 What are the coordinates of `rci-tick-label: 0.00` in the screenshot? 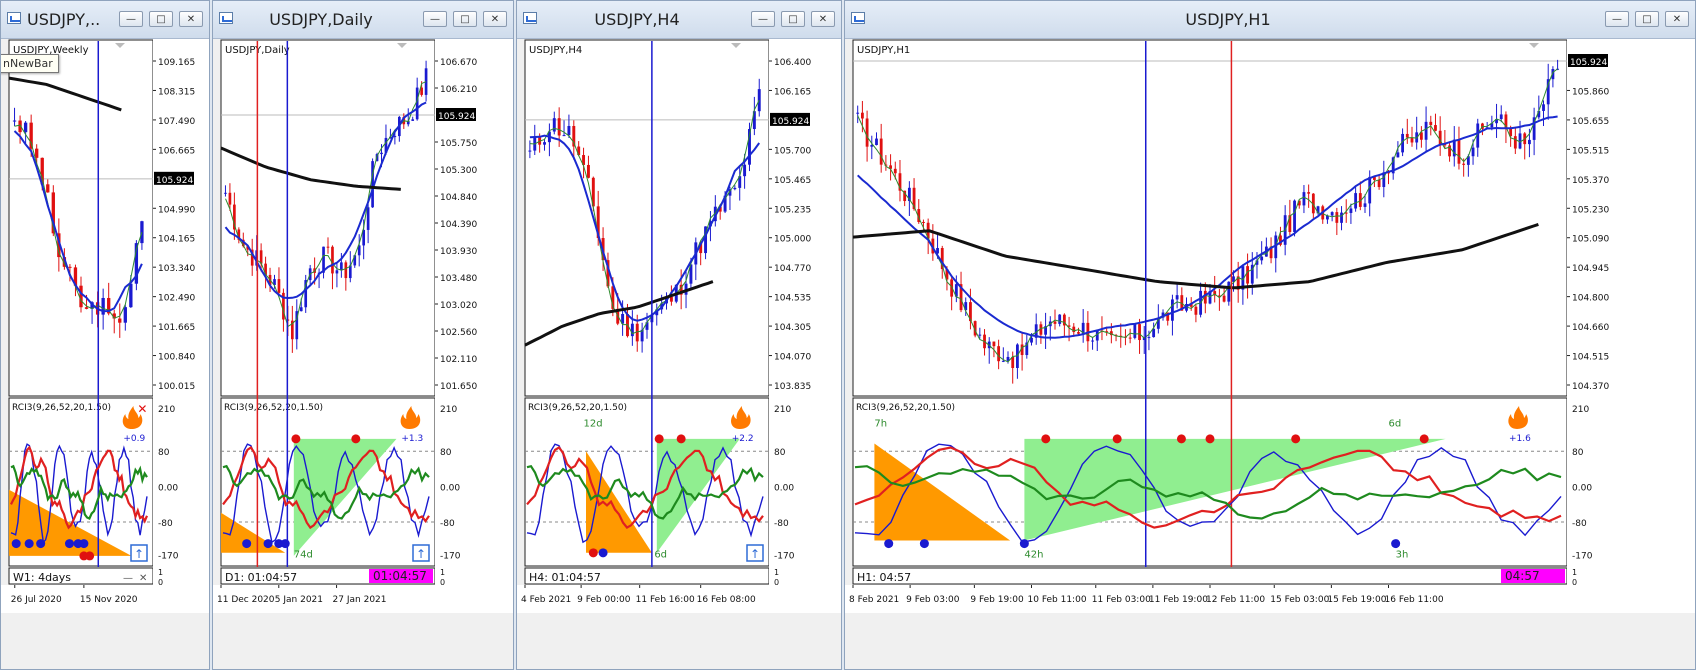 It's located at (450, 489).